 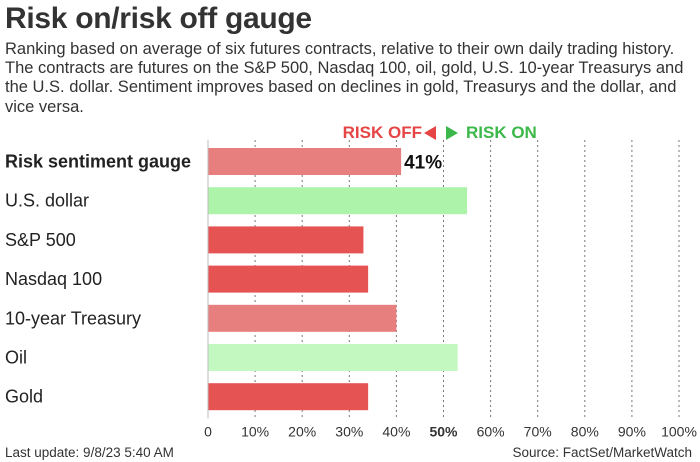 What do you see at coordinates (158, 18) in the screenshot?
I see `chart-title: Risk on/risk off gauge` at bounding box center [158, 18].